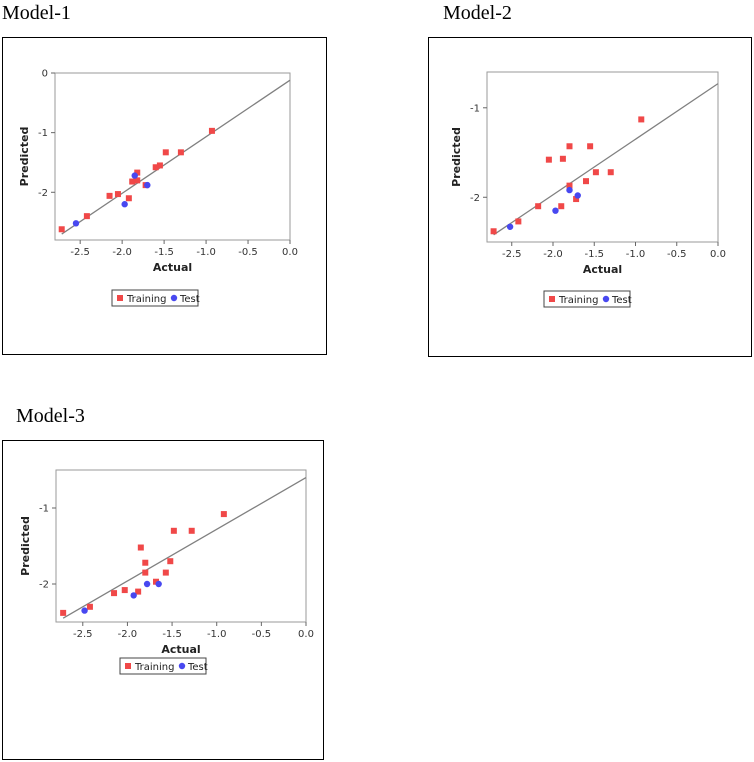  I want to click on legend-training-label: Training, so click(154, 667).